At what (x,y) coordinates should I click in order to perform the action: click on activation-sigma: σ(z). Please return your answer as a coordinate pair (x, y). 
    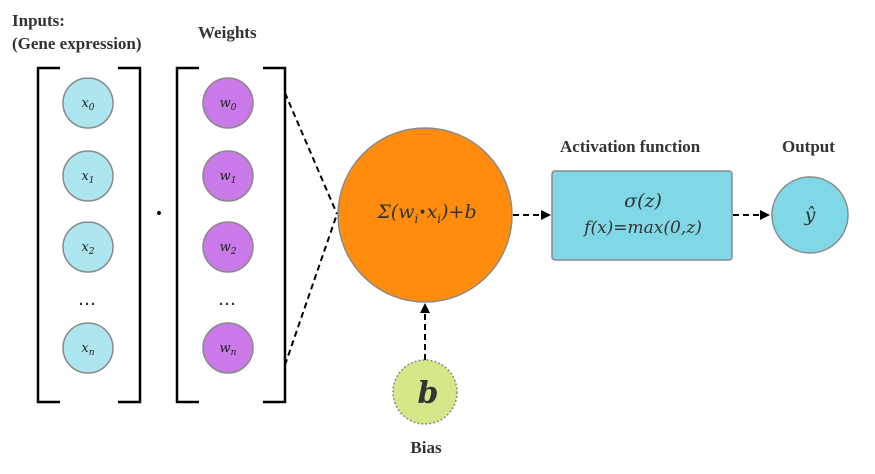
    Looking at the image, I should click on (643, 201).